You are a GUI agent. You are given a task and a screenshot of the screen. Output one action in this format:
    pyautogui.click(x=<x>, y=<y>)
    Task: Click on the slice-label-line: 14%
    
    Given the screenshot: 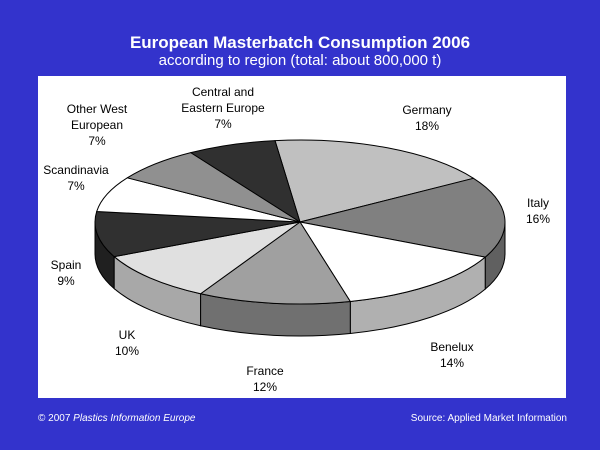 What is the action you would take?
    pyautogui.click(x=452, y=363)
    